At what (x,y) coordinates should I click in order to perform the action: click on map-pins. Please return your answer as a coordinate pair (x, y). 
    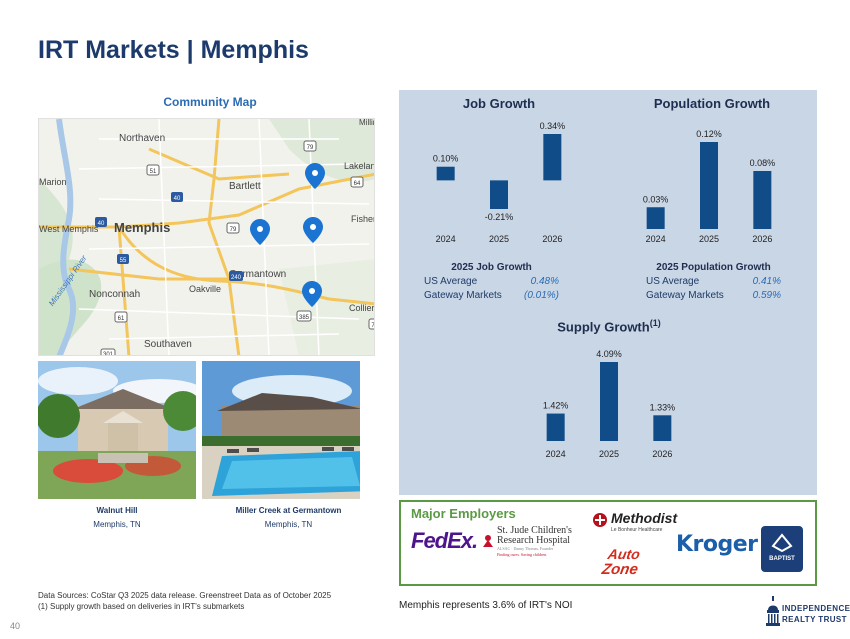
    Looking at the image, I should click on (287, 235).